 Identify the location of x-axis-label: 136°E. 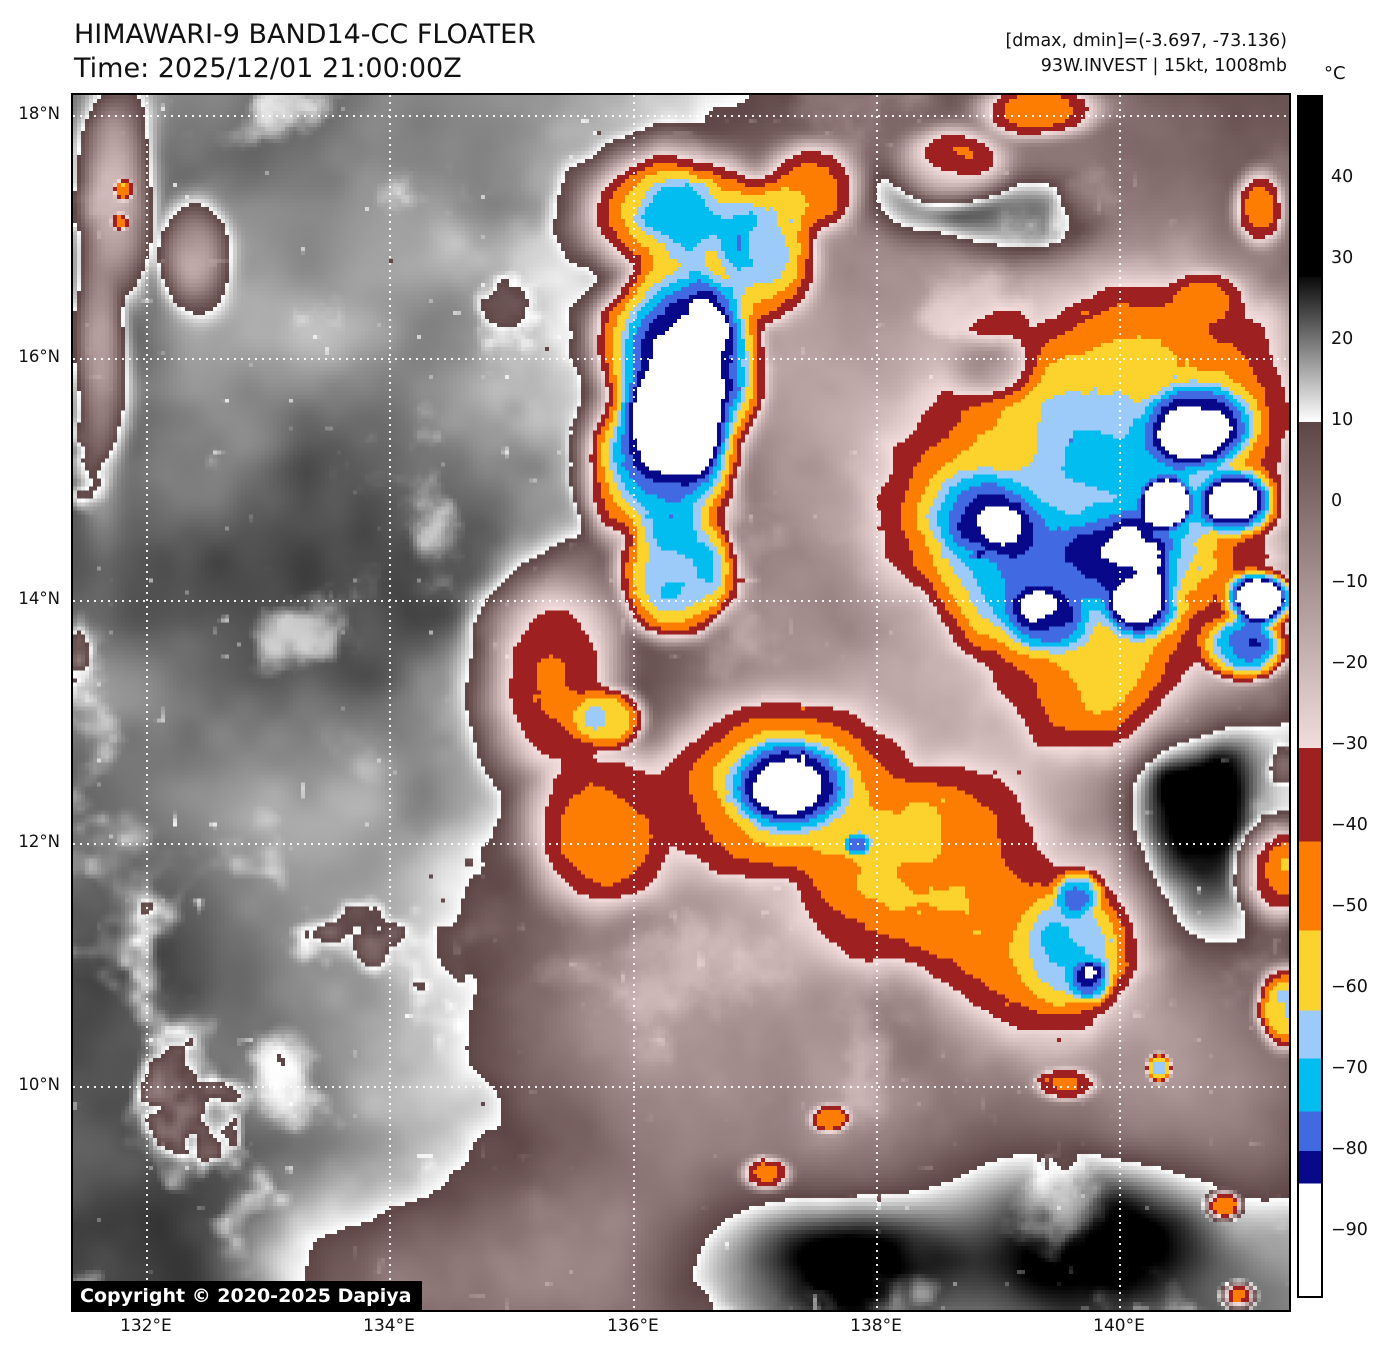
(633, 1326).